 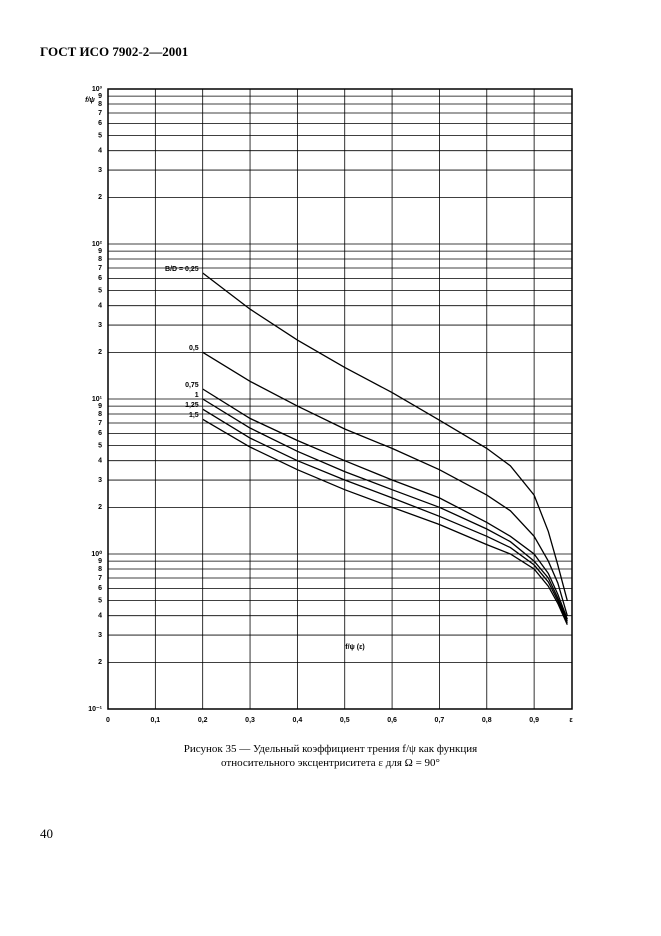 What do you see at coordinates (298, 720) in the screenshot?
I see `x-tick-label: 0,4` at bounding box center [298, 720].